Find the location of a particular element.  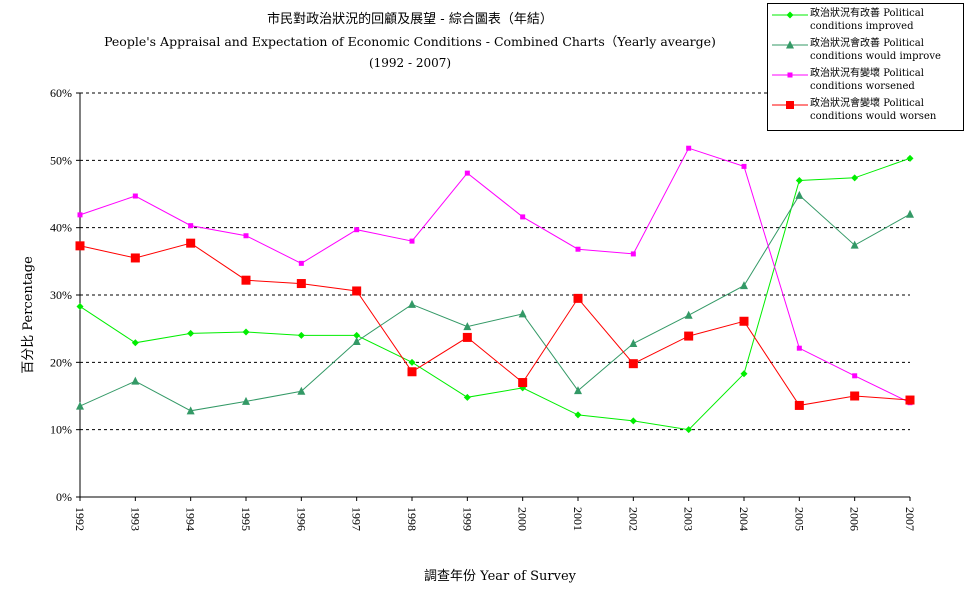

y-tick-label: 40% is located at coordinates (61, 228).